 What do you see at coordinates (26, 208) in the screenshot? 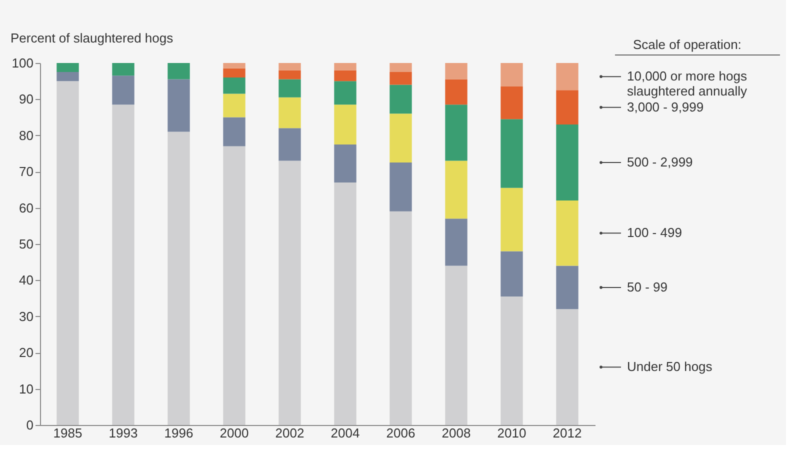
I see `y-tick-label: 60` at bounding box center [26, 208].